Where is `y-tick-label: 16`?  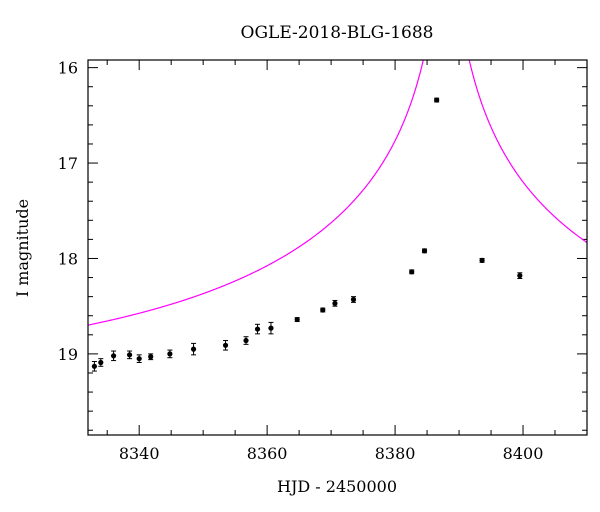
y-tick-label: 16 is located at coordinates (68, 68).